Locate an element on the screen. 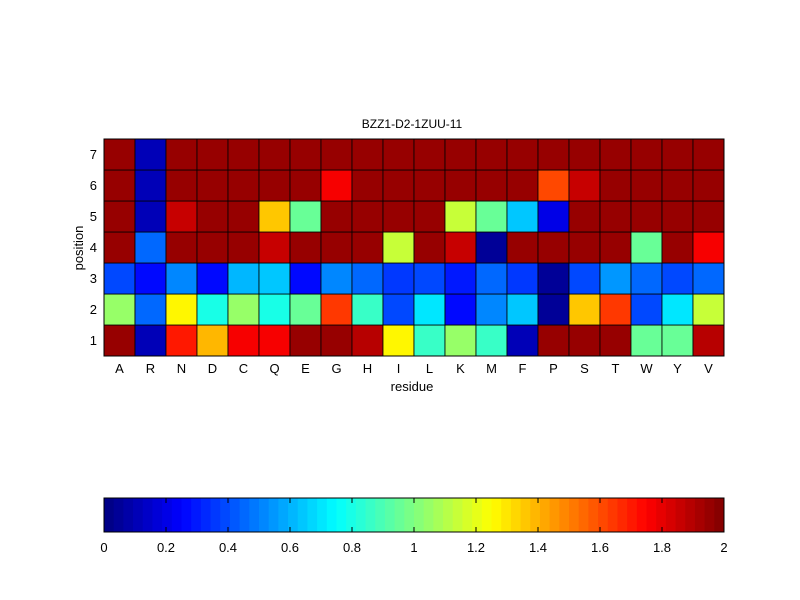  chart-title: BZZ1-D2-1ZUU-11 is located at coordinates (412, 124).